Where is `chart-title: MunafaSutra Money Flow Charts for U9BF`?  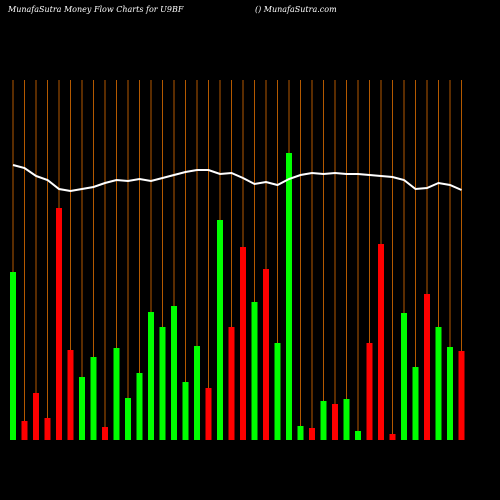
chart-title: MunafaSutra Money Flow Charts for U9BF is located at coordinates (95, 9).